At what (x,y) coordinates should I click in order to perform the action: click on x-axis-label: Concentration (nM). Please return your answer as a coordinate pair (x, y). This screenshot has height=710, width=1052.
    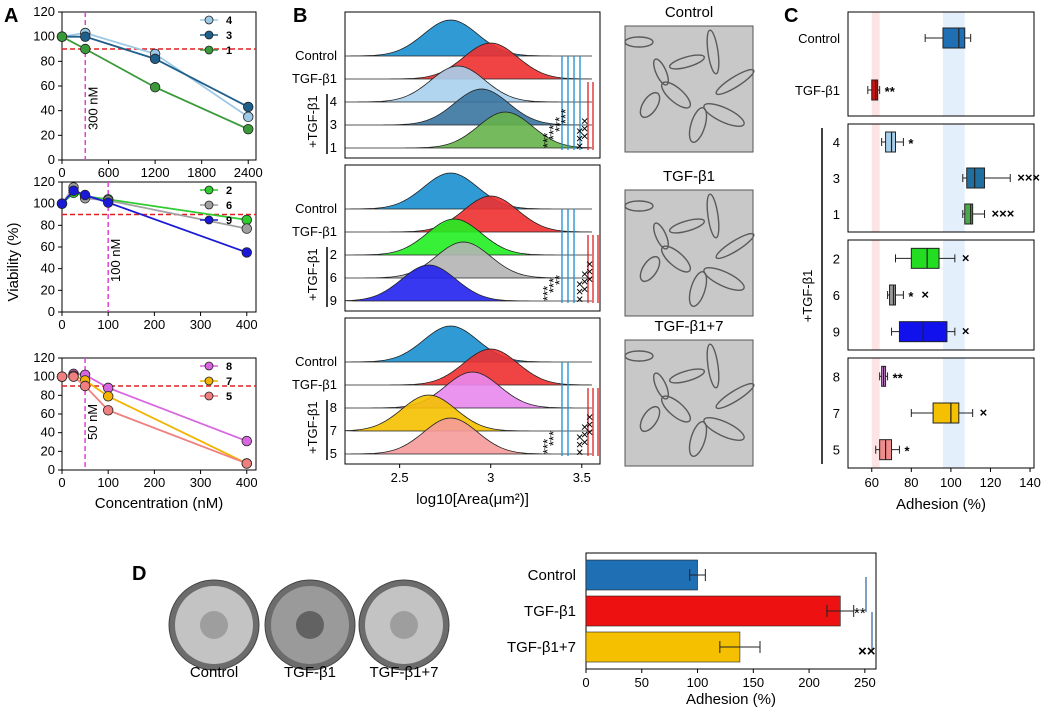
    Looking at the image, I should click on (159, 503).